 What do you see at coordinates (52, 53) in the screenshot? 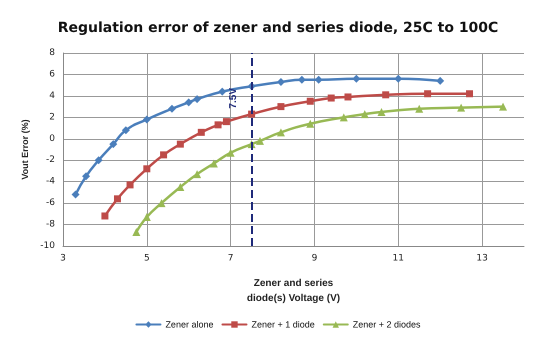
I see `y-tick-label: 8` at bounding box center [52, 53].